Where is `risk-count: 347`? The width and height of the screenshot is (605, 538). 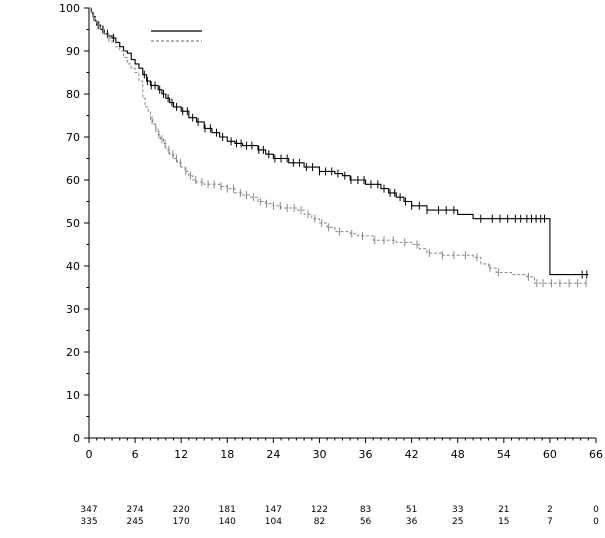 risk-count: 347 is located at coordinates (88, 510).